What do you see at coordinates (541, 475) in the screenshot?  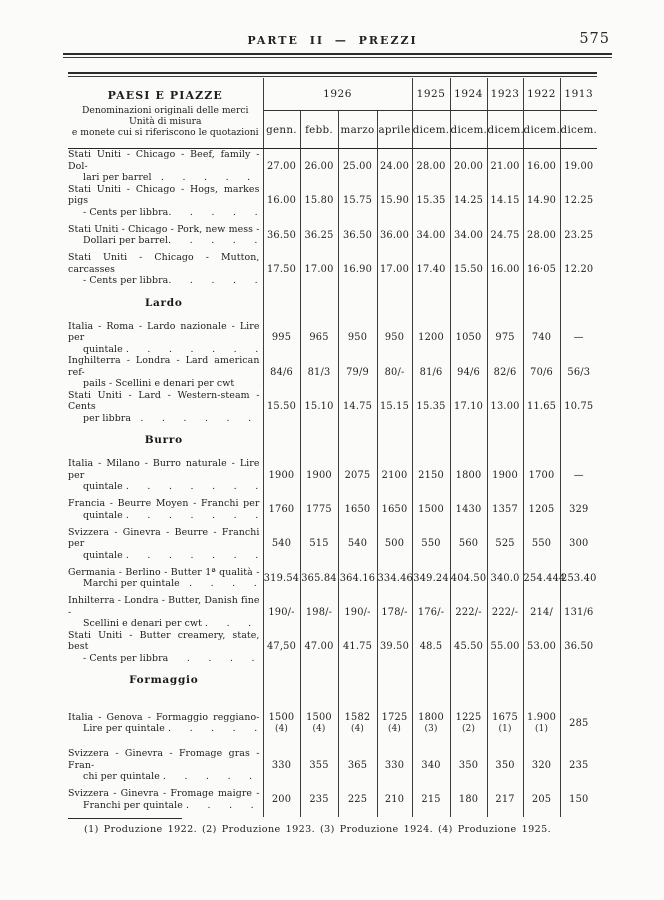 I see `price-value: 1700` at bounding box center [541, 475].